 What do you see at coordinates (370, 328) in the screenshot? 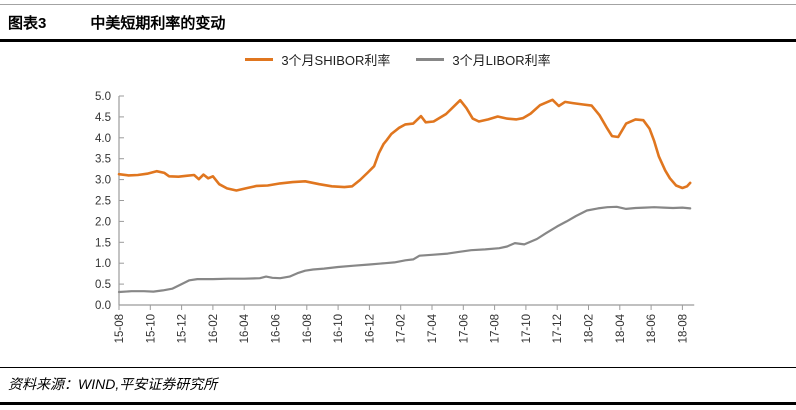
I see `x-tick-label: 16-12` at bounding box center [370, 328].